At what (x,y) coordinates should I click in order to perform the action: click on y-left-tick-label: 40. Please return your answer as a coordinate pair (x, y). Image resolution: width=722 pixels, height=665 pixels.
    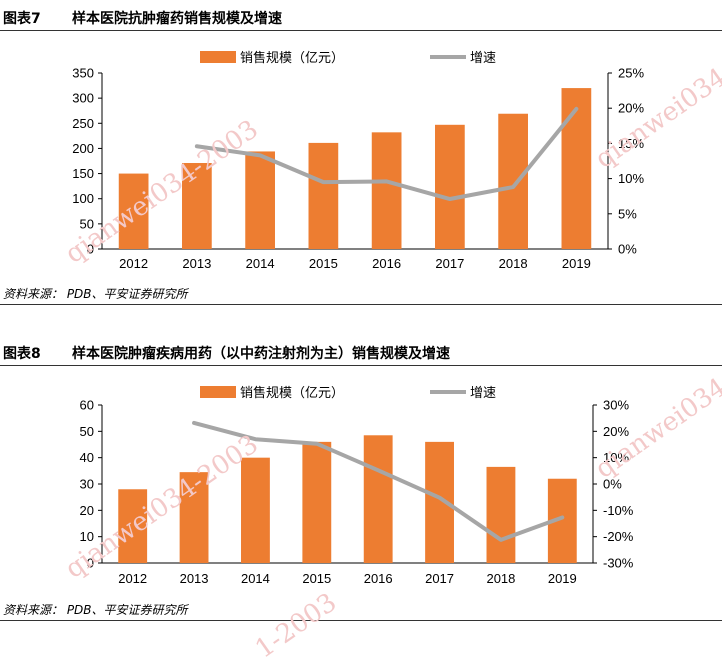
    Looking at the image, I should click on (87, 457).